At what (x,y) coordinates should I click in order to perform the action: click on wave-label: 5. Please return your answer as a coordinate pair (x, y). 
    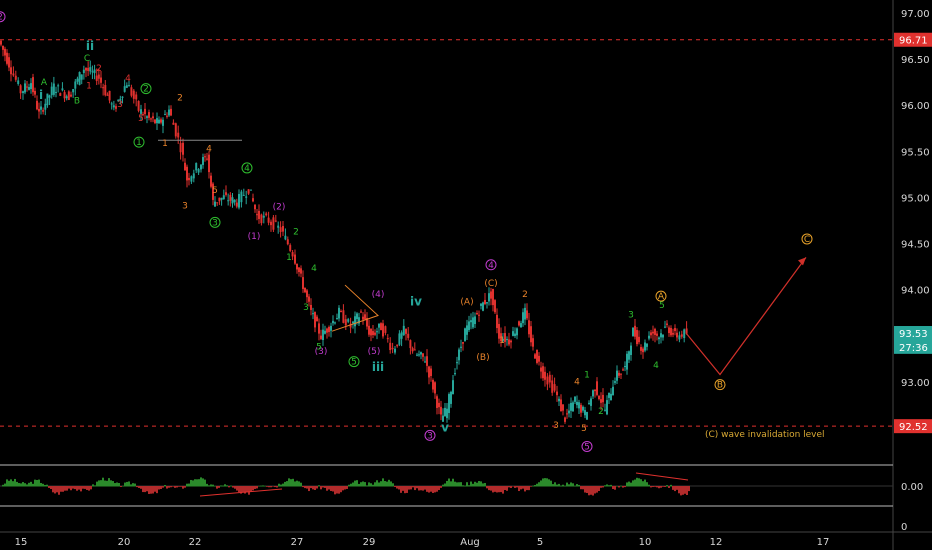
    Looking at the image, I should click on (354, 363).